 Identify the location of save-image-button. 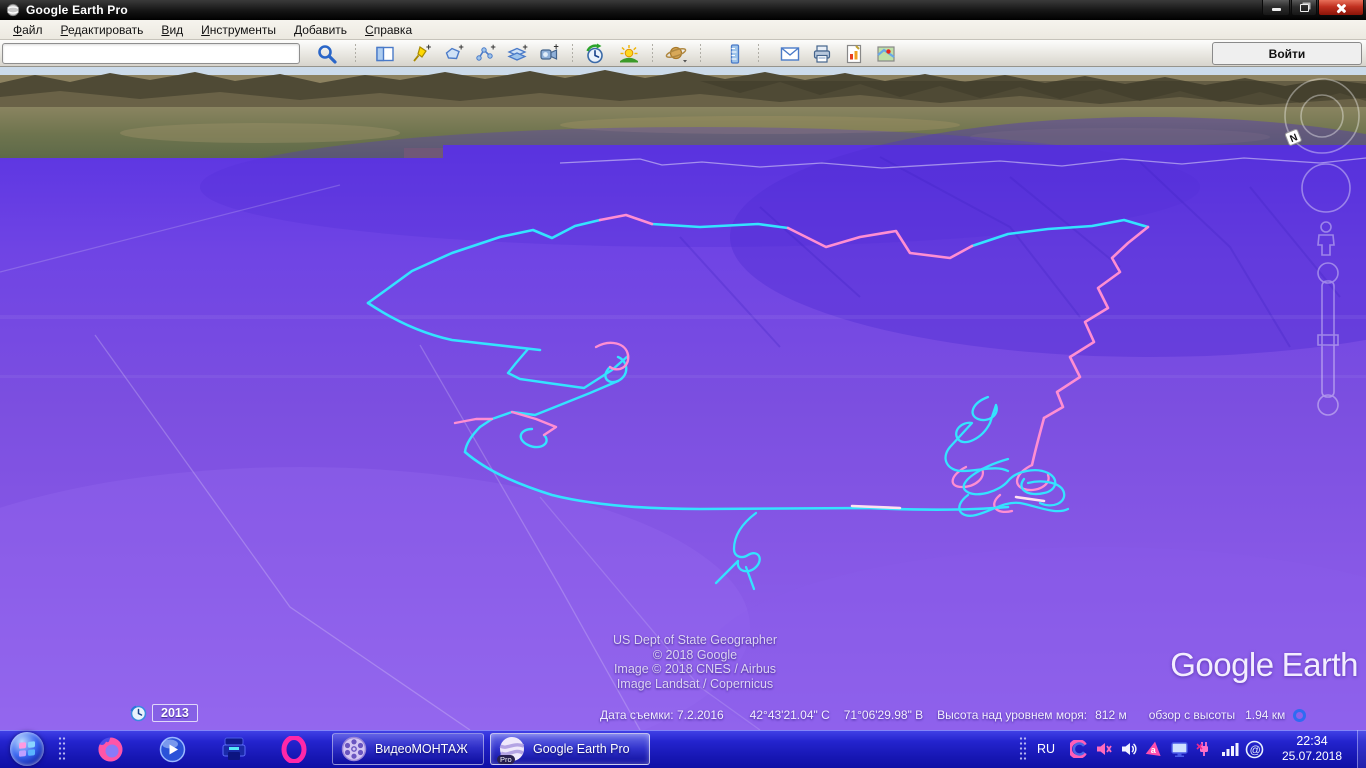
(854, 53).